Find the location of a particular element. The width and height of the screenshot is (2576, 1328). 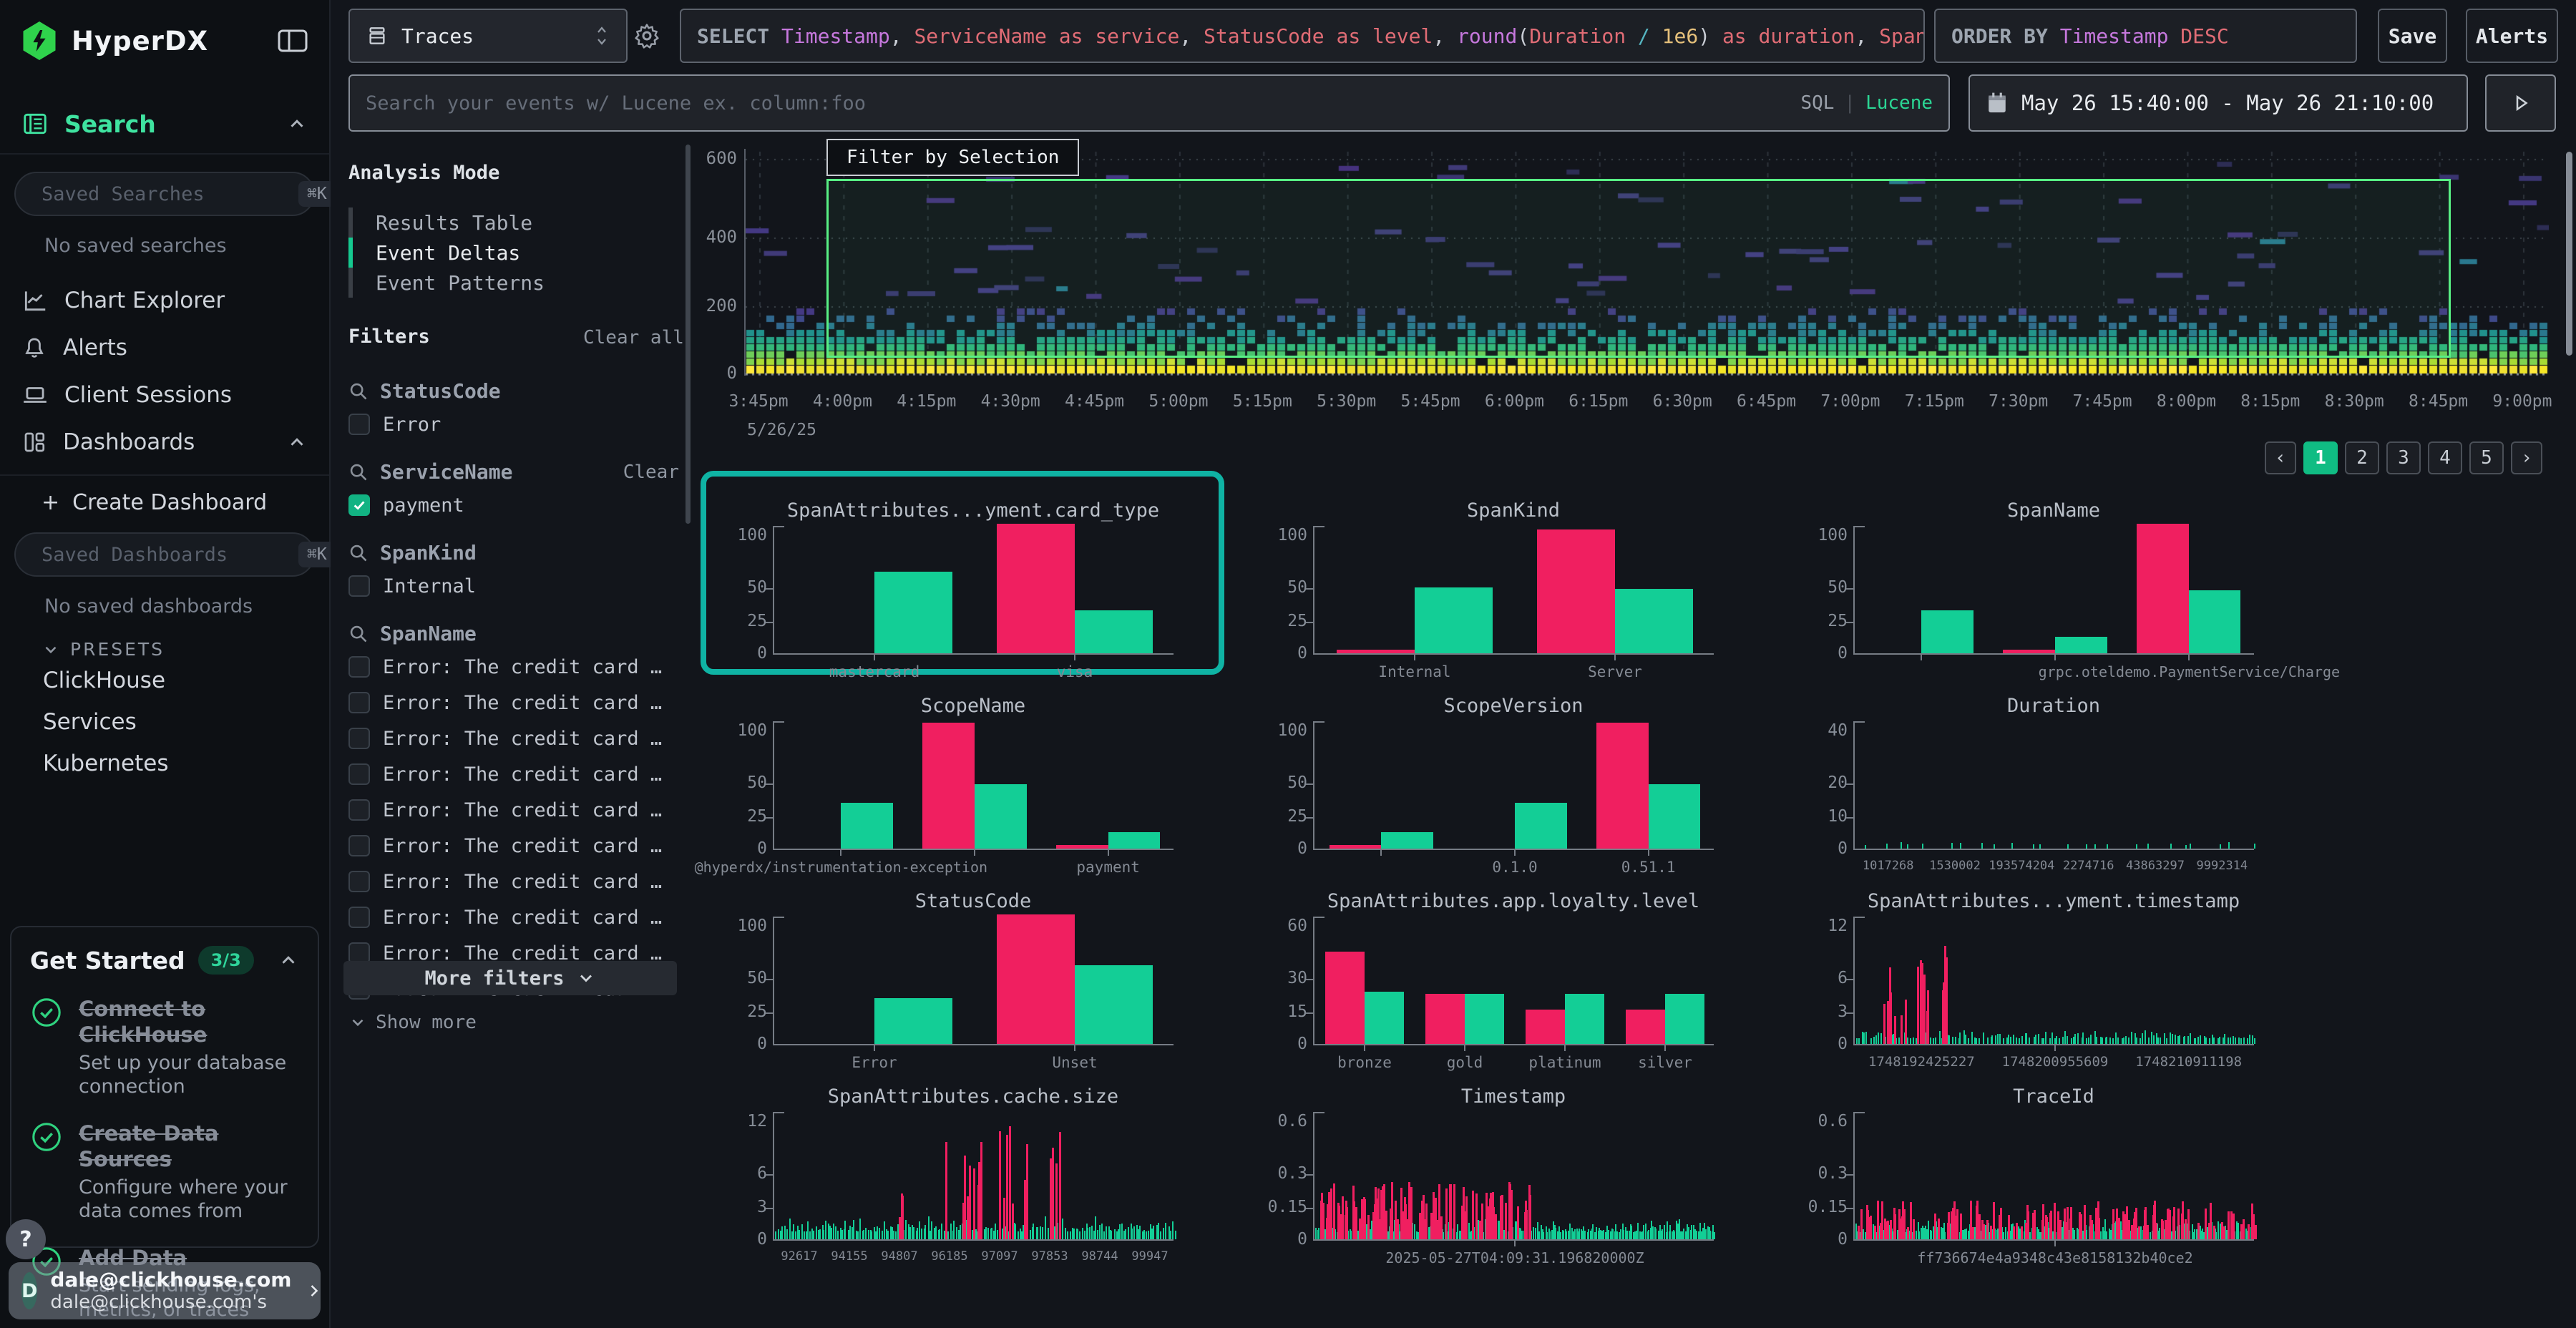

more-filters-button: More filters is located at coordinates (510, 978).